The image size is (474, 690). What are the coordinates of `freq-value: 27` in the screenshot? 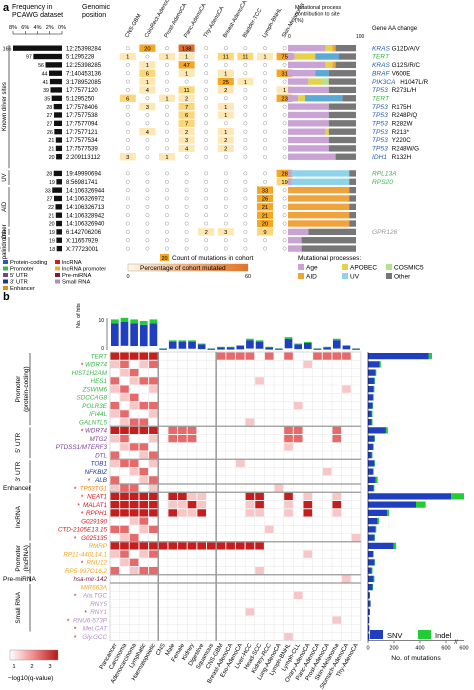 It's located at (50, 125).